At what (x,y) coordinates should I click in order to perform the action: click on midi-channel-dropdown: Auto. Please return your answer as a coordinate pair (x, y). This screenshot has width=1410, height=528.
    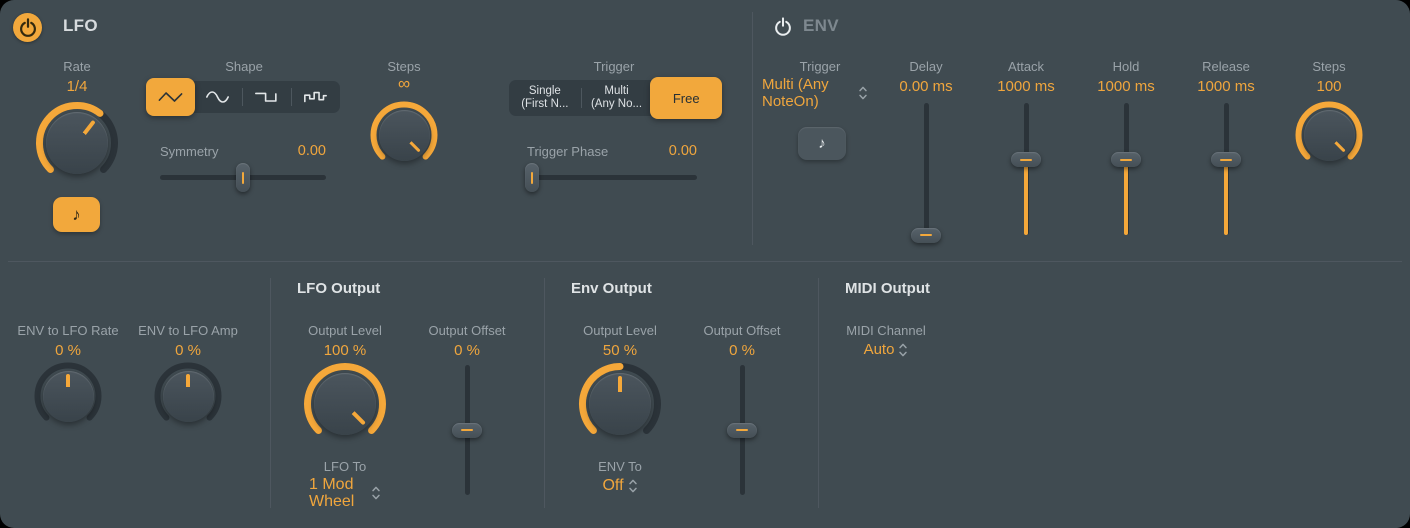
    Looking at the image, I should click on (886, 349).